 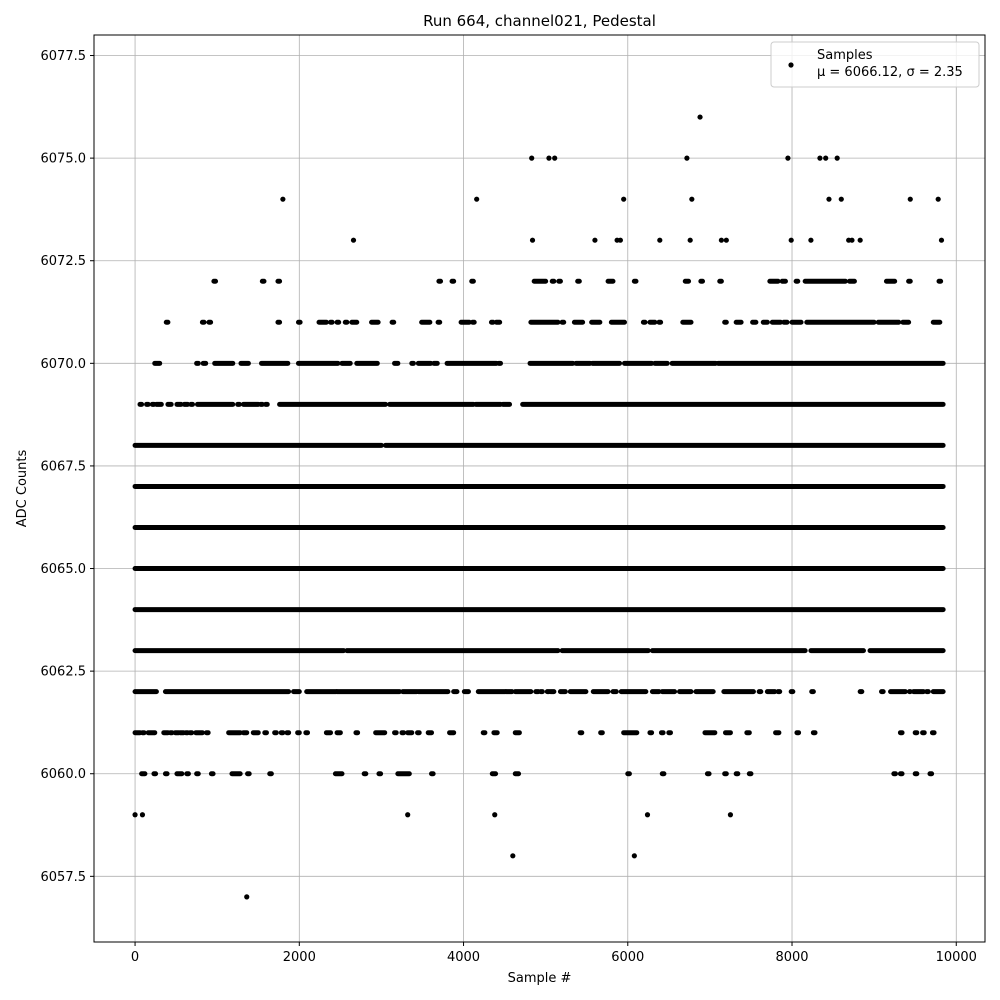 I want to click on y-tick-label: 6060.0, so click(x=64, y=774).